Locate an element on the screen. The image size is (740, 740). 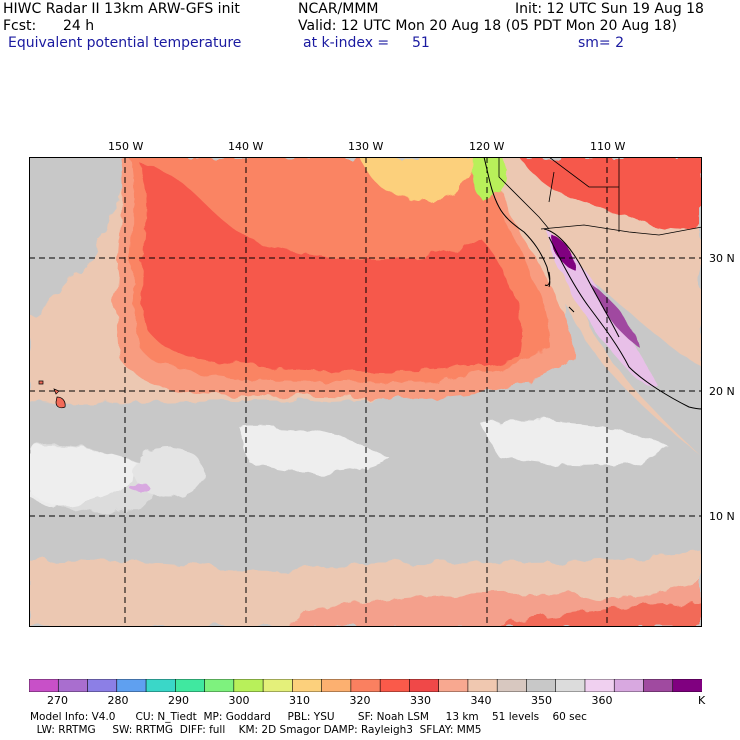
mexico-border is located at coordinates (621, 230).